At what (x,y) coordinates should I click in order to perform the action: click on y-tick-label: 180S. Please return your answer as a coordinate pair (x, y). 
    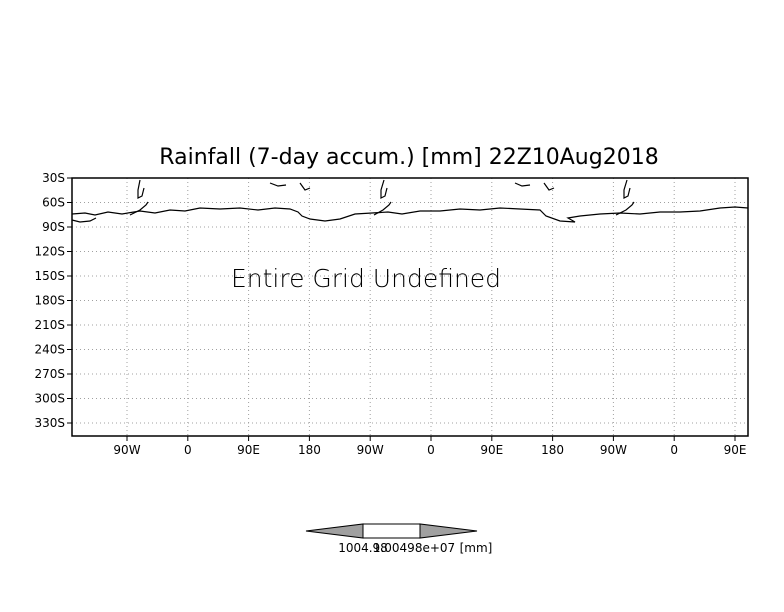
    Looking at the image, I should click on (49, 301).